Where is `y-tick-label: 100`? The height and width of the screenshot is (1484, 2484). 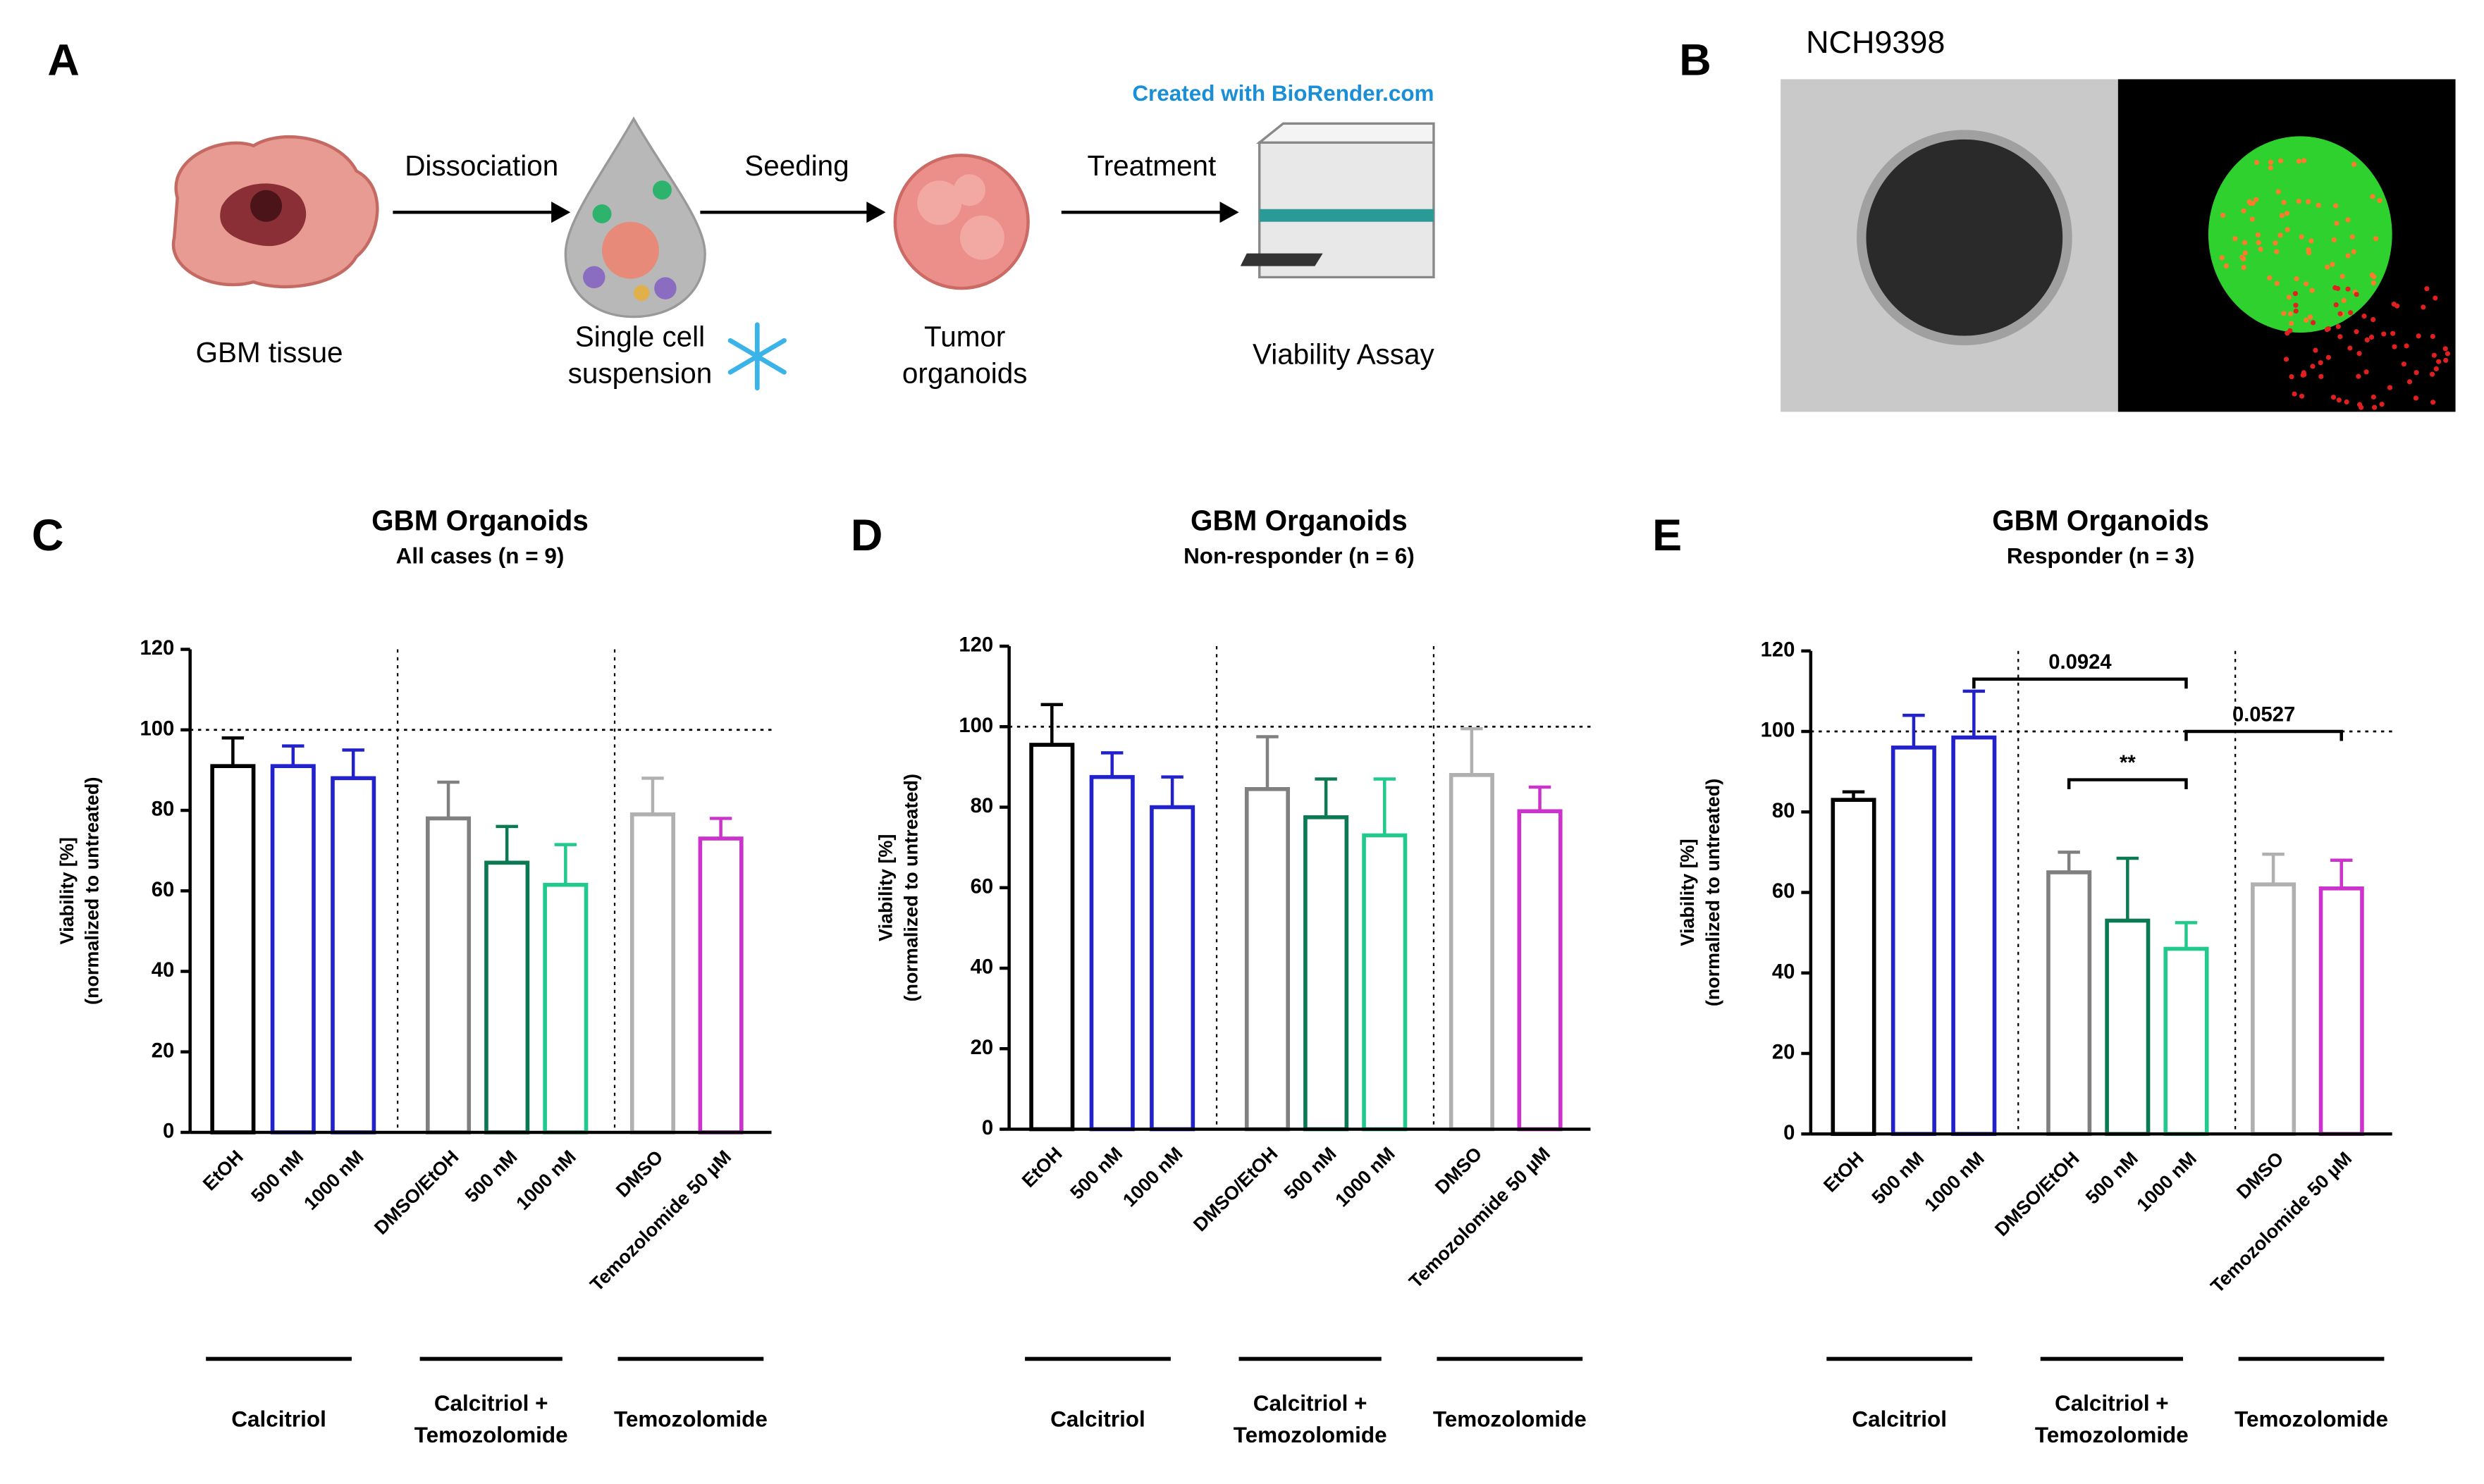
y-tick-label: 100 is located at coordinates (976, 726).